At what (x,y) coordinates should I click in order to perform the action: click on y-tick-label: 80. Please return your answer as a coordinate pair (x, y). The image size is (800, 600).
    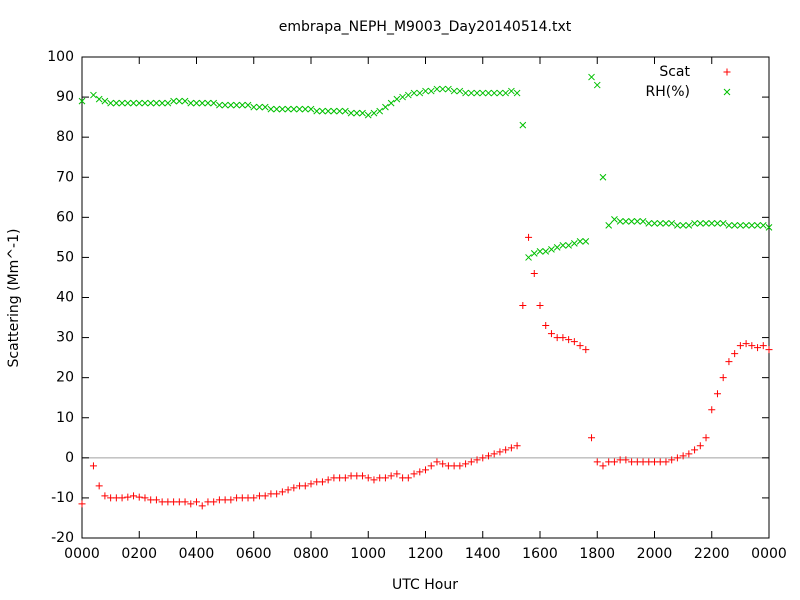
    Looking at the image, I should click on (65, 137).